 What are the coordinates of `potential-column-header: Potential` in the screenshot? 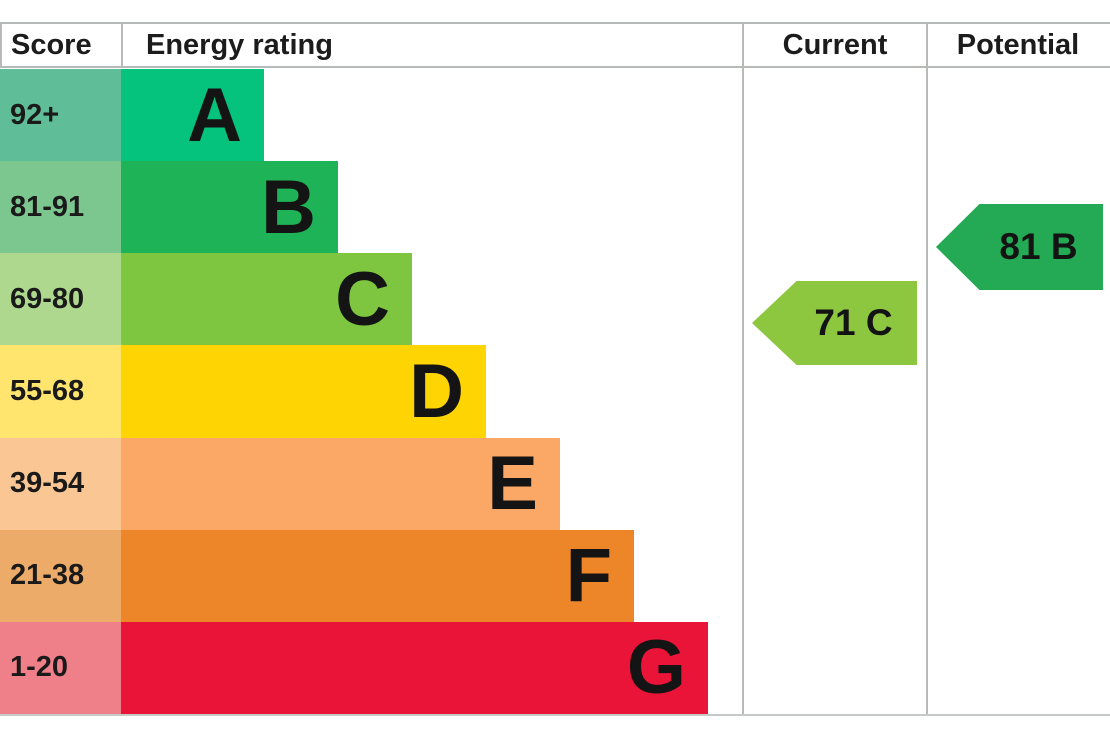 It's located at (1018, 45).